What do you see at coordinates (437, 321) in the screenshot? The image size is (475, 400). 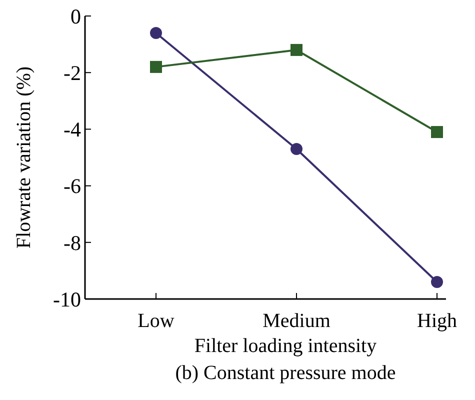 I see `x-tick-label: High` at bounding box center [437, 321].